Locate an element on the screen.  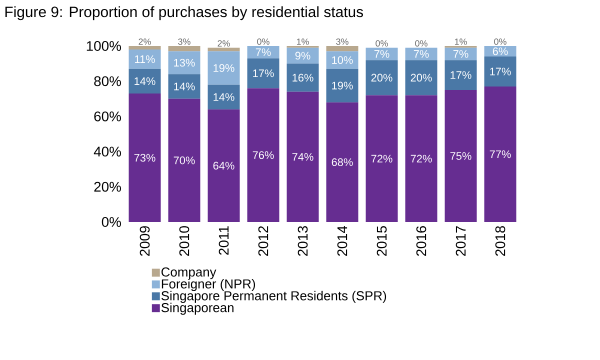
legend-label: Foreigner (NPR) is located at coordinates (209, 285).